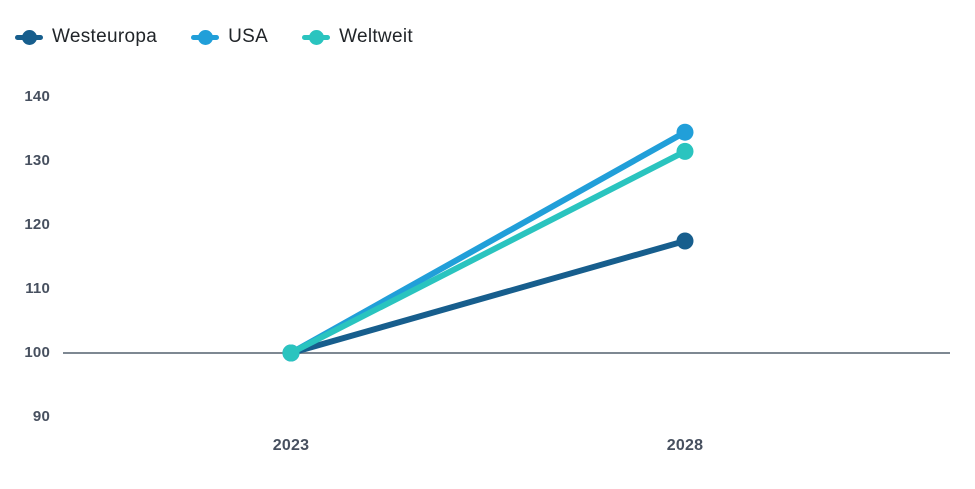 Image resolution: width=975 pixels, height=489 pixels. I want to click on y-axis-label: 100, so click(37, 352).